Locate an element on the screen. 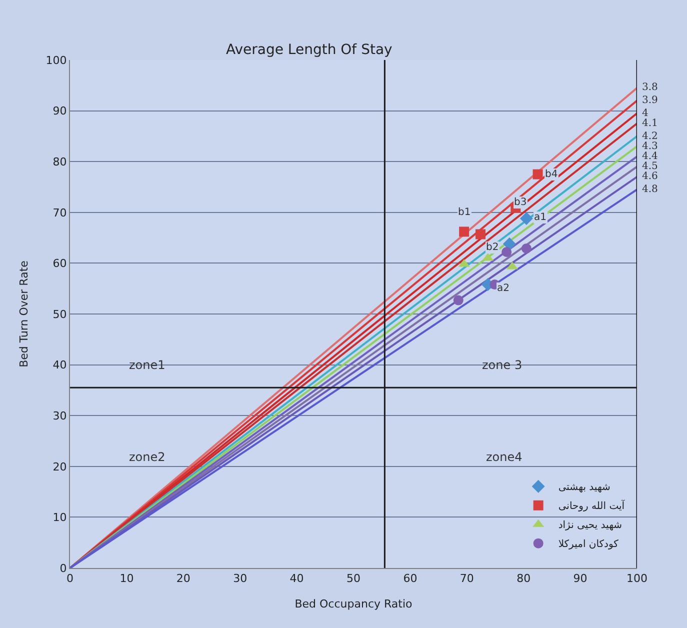  annotation: b1 is located at coordinates (464, 212).